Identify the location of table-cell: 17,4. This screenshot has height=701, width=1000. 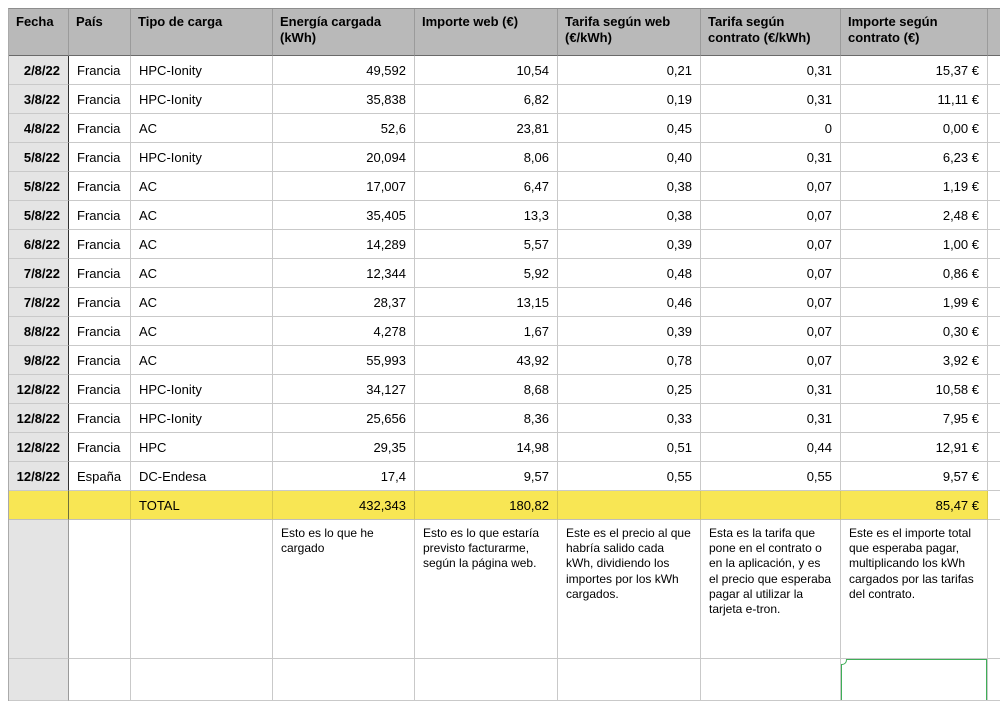
(344, 476).